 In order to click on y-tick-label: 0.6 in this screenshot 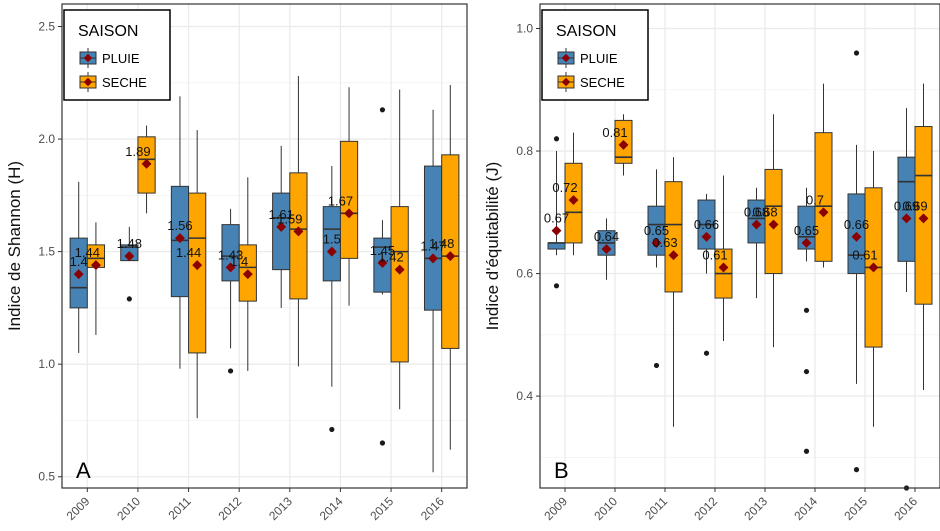, I will do `click(524, 274)`.